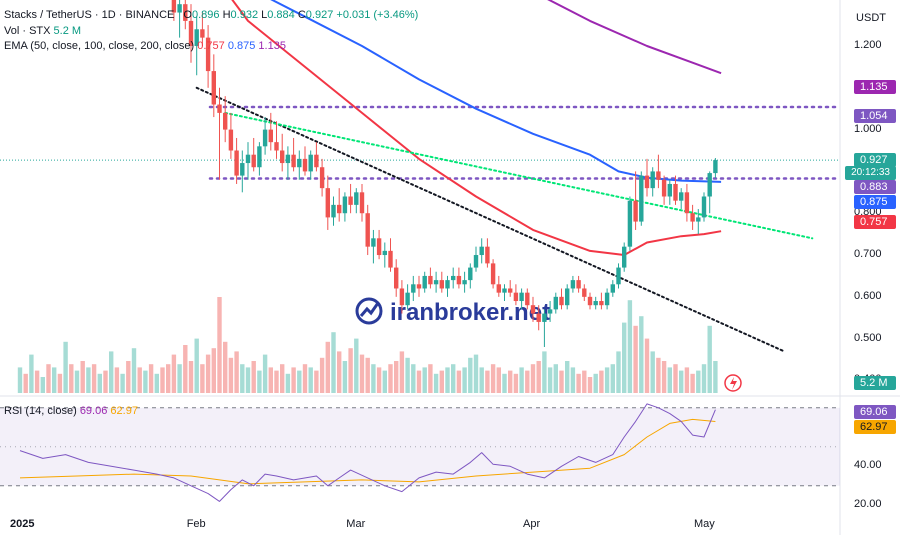 The height and width of the screenshot is (535, 900). What do you see at coordinates (875, 116) in the screenshot?
I see `level-top-tag: 1.054` at bounding box center [875, 116].